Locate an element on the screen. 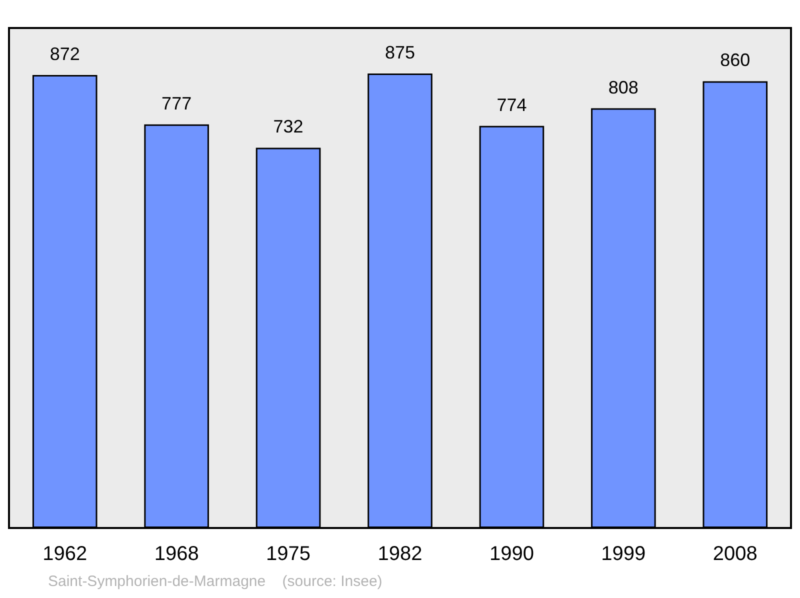 The height and width of the screenshot is (598, 800). data-label: 774 is located at coordinates (511, 104).